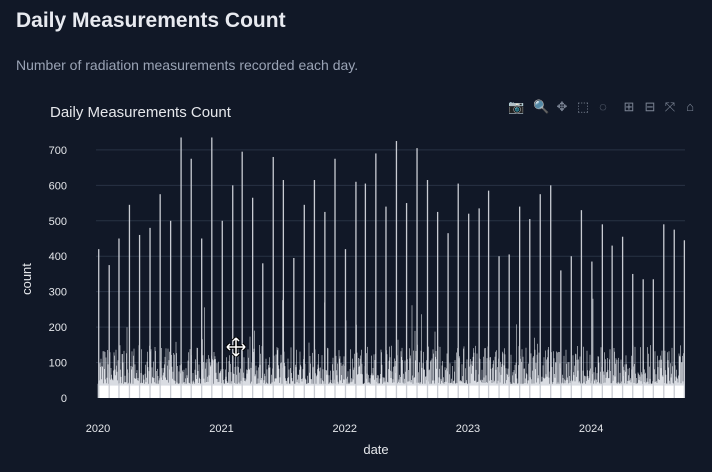 Image resolution: width=712 pixels, height=472 pixels. Describe the element at coordinates (236, 347) in the screenshot. I see `move-cursor-icon` at that location.